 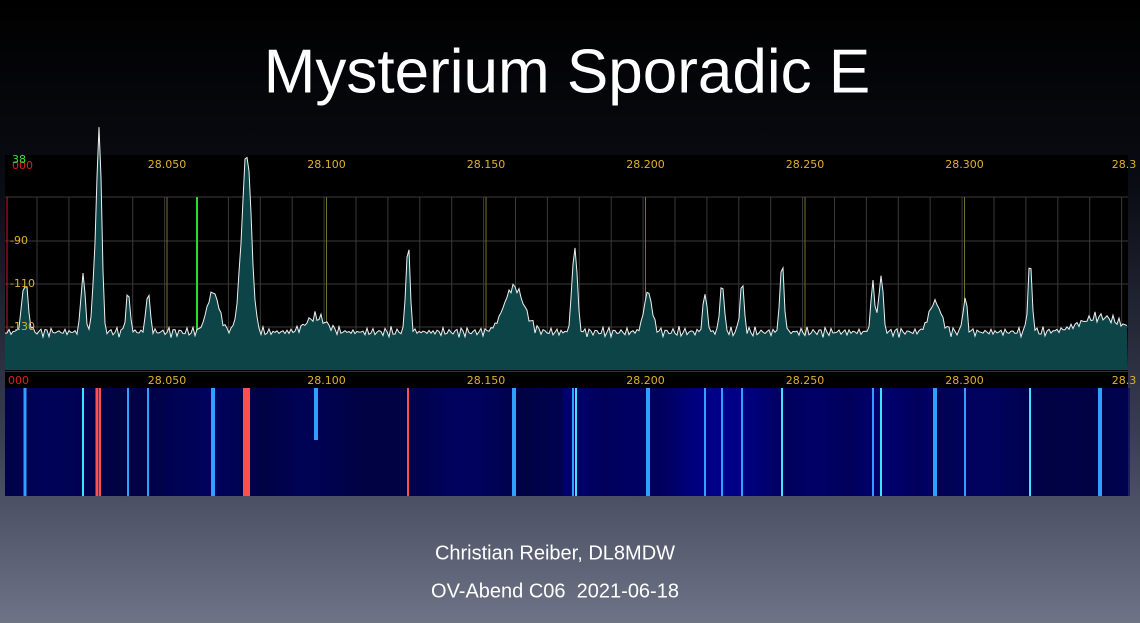 I want to click on level-label: -130, so click(x=22, y=326).